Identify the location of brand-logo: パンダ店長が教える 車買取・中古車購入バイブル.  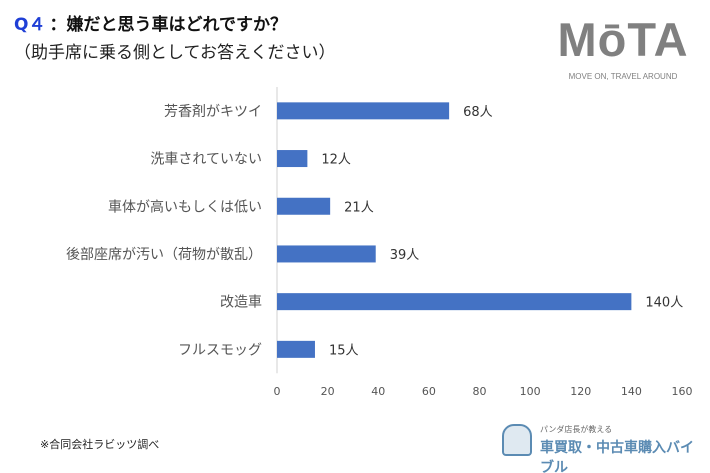
(602, 446).